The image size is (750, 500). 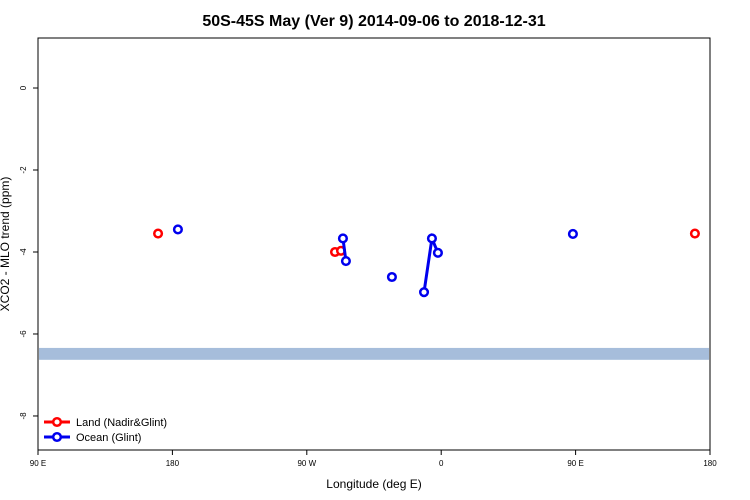 I want to click on y-tick-label: 0, so click(x=23, y=87).